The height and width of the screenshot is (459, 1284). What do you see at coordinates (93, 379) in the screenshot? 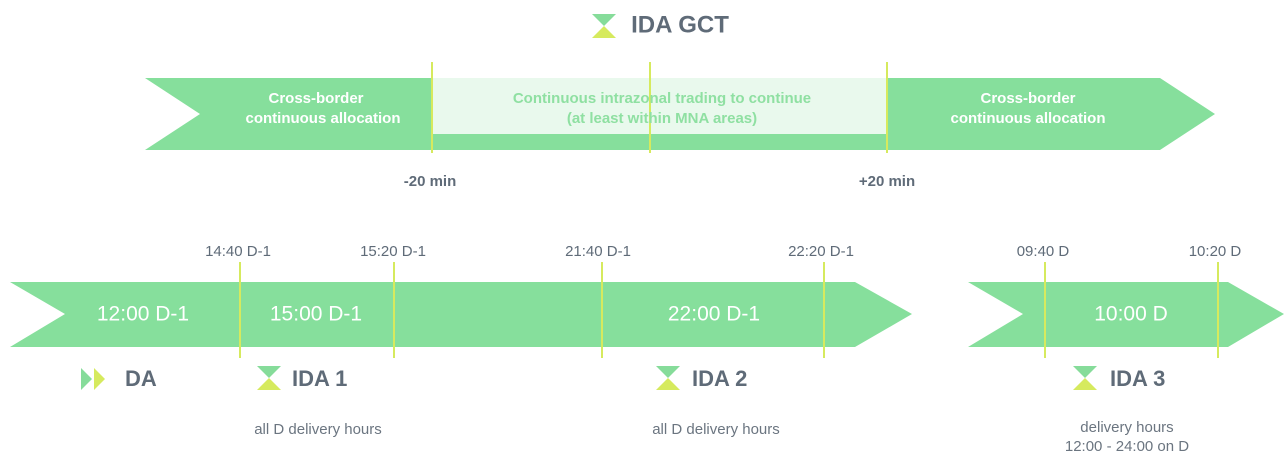
I see `play-icon` at bounding box center [93, 379].